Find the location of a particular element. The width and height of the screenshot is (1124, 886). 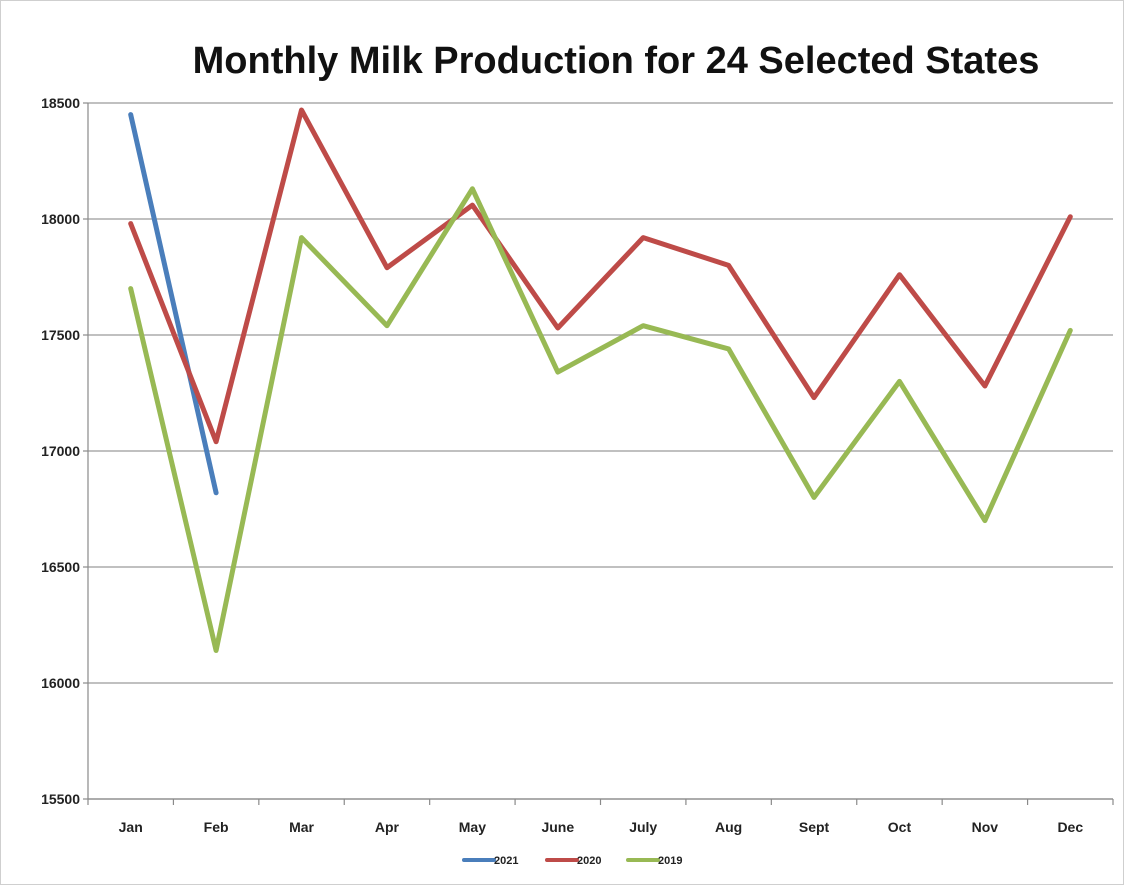

y-tick-label: 15500 is located at coordinates (60, 799).